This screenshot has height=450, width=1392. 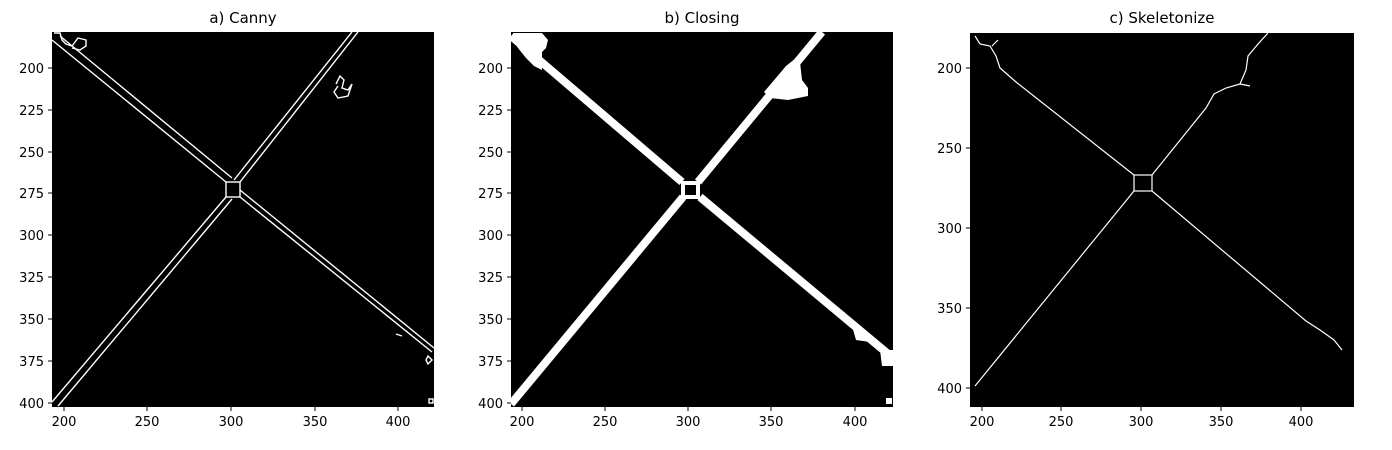 What do you see at coordinates (242, 18) in the screenshot?
I see `panel-title: a) Canny` at bounding box center [242, 18].